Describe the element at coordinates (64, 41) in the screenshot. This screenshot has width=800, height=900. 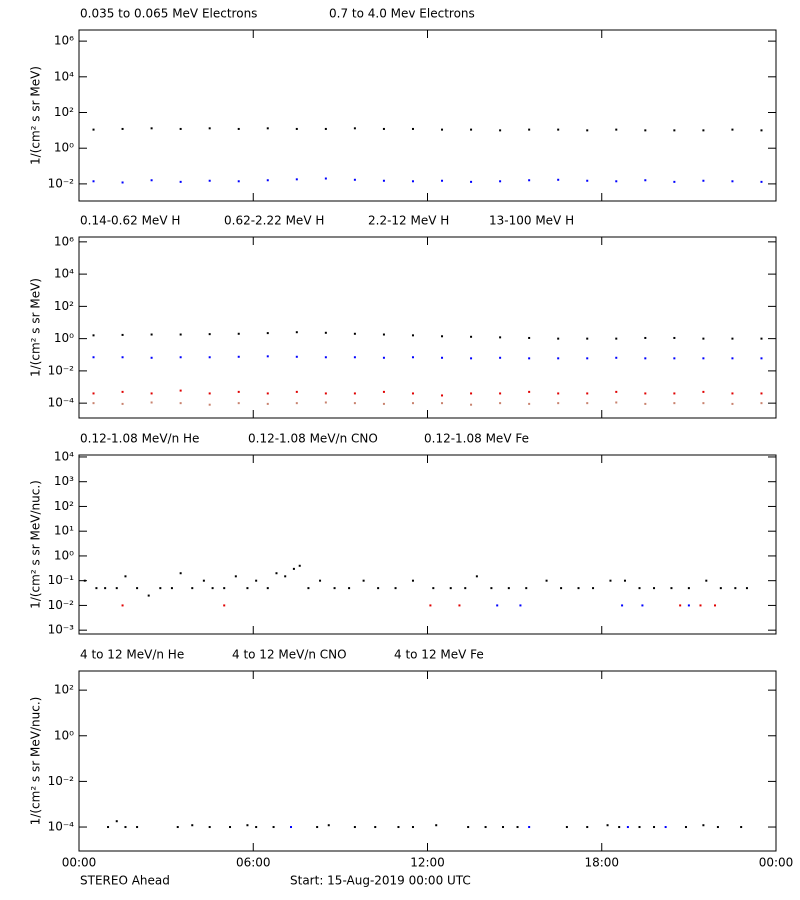
I see `y-tick-label: 10⁶` at that location.